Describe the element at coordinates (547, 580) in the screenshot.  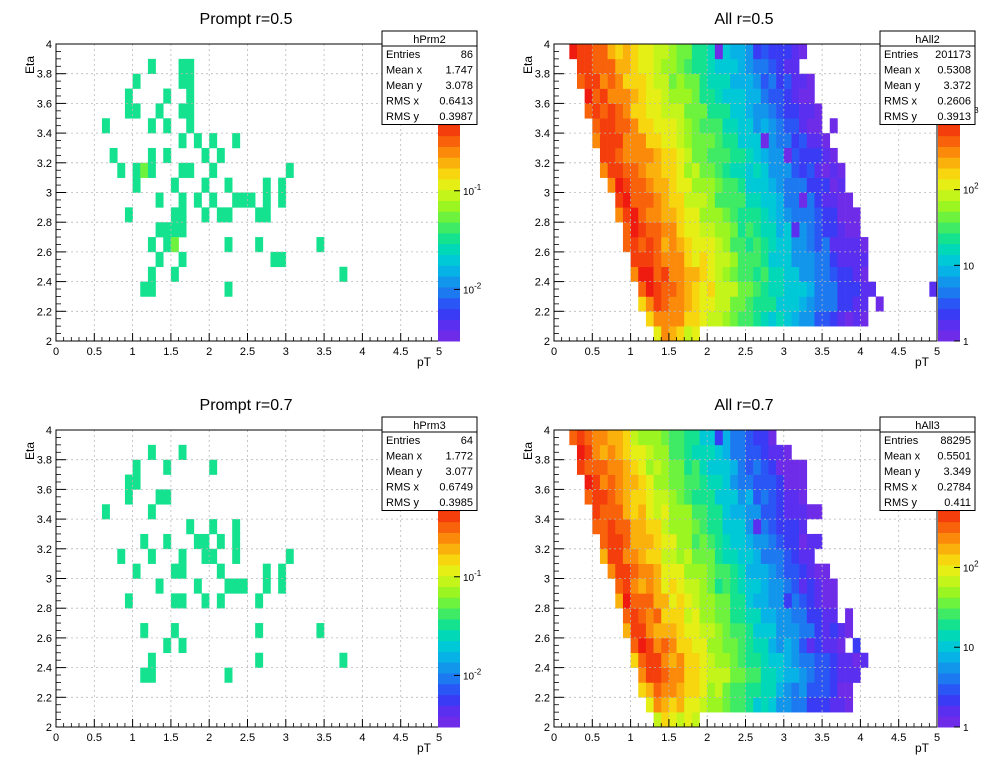
I see `y-tick-label: 3` at that location.